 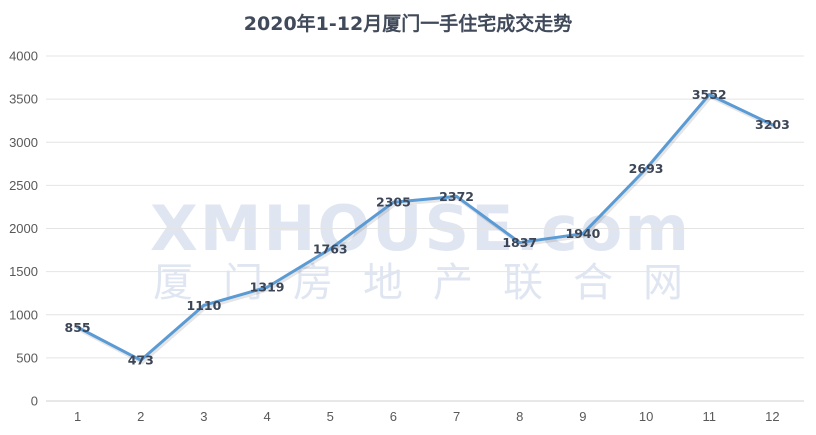 I want to click on y-tick-label: 1500, so click(x=23, y=271).